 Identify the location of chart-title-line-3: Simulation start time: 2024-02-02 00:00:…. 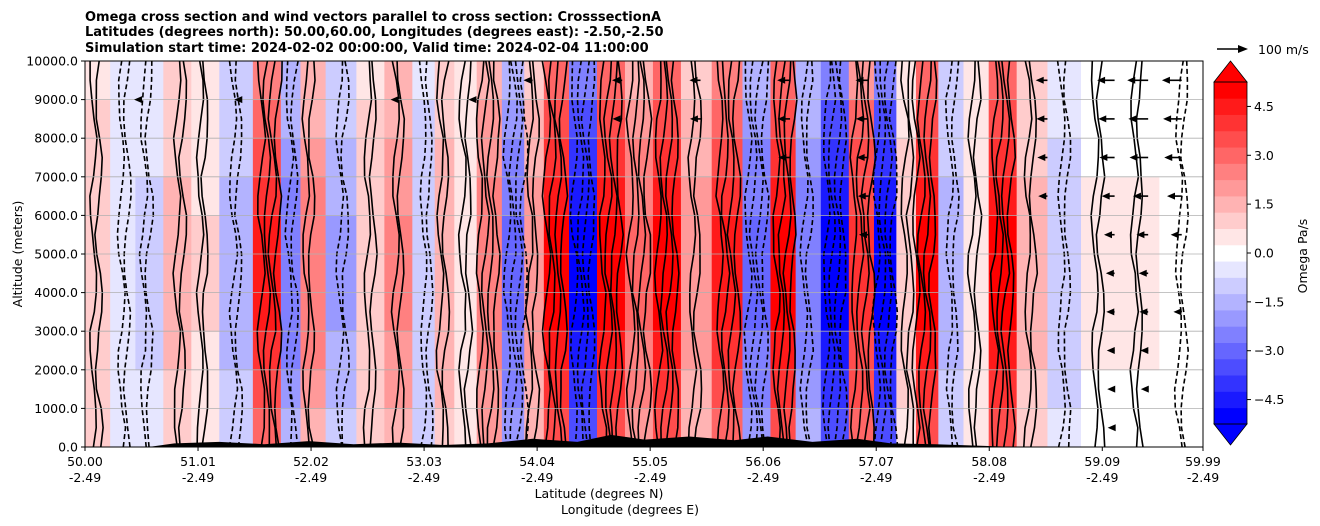
(367, 48).